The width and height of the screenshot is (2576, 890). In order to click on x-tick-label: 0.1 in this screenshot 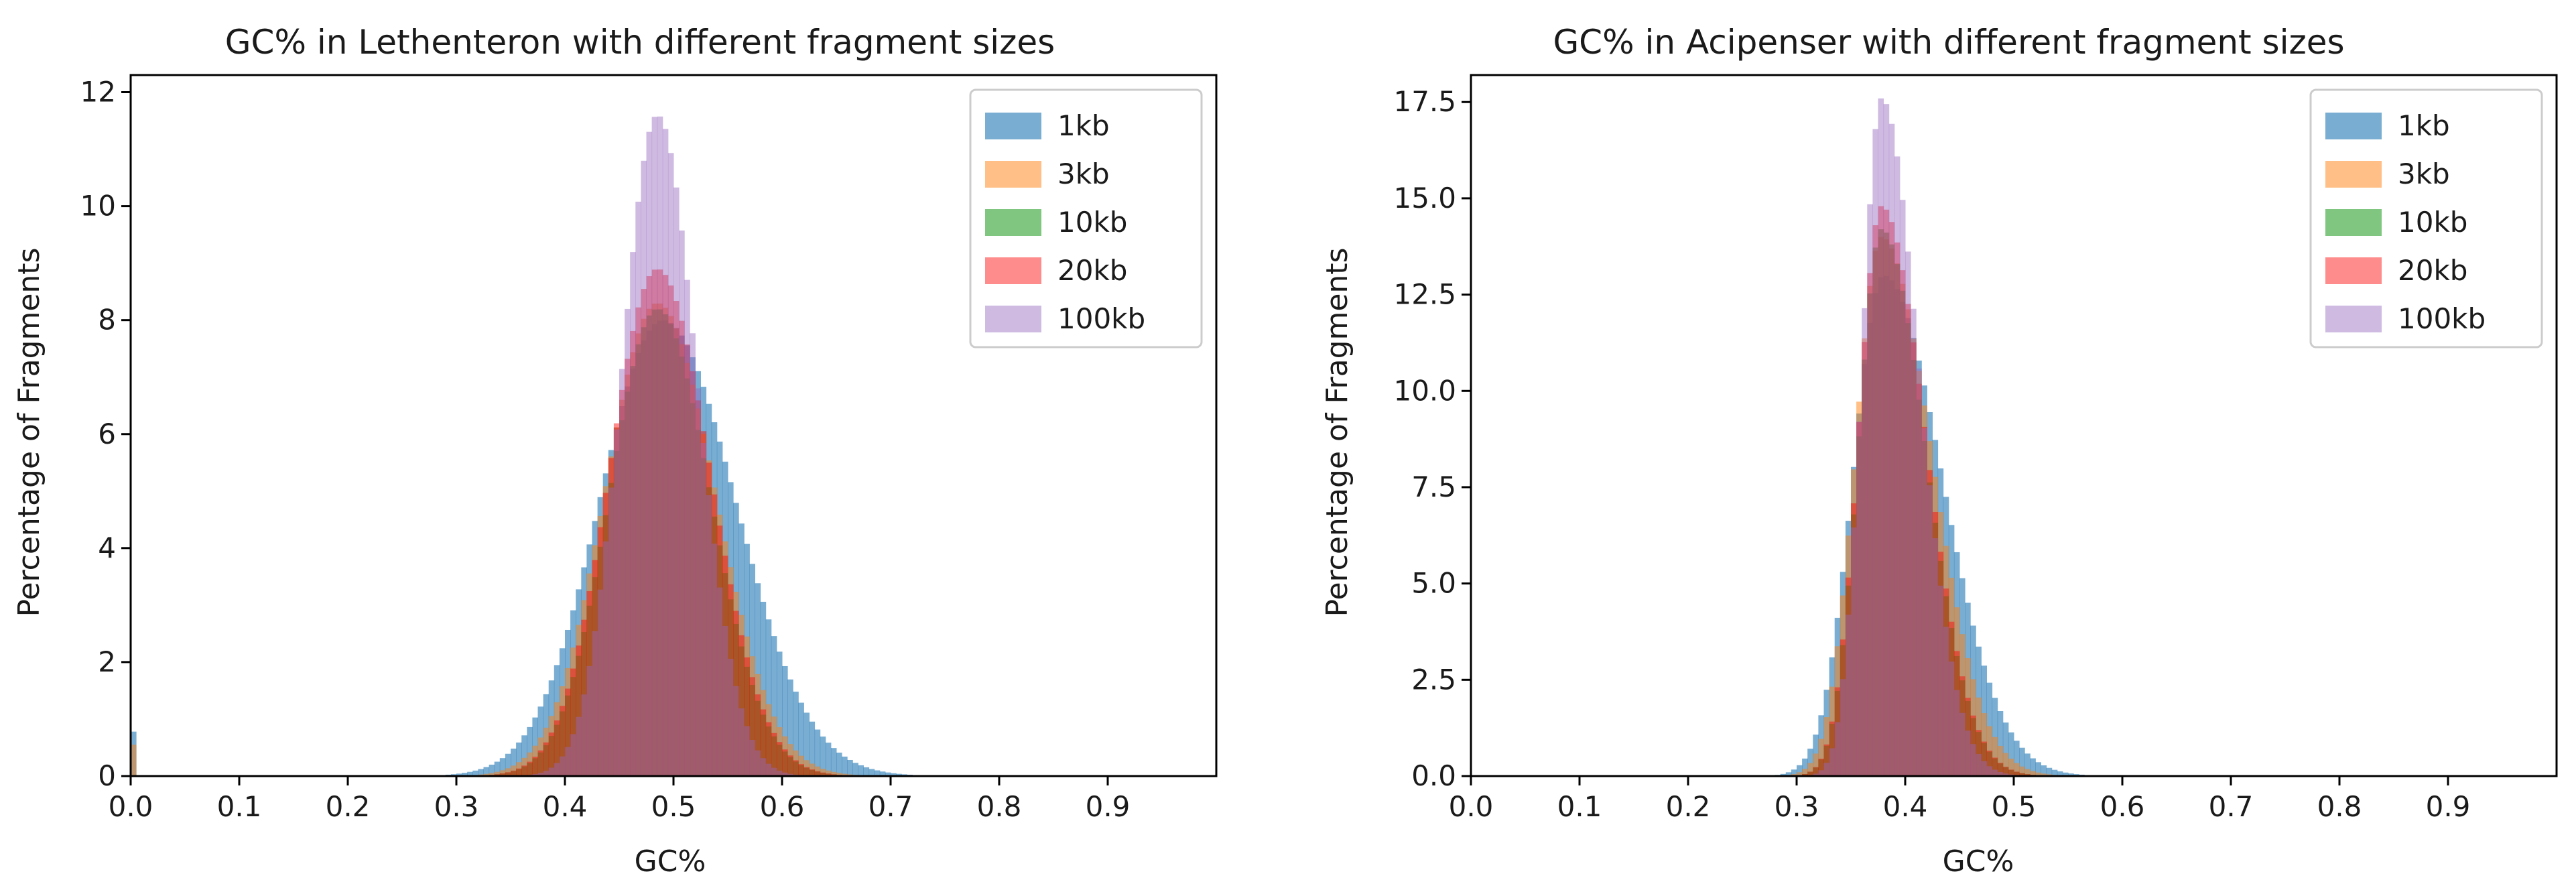, I will do `click(1579, 806)`.